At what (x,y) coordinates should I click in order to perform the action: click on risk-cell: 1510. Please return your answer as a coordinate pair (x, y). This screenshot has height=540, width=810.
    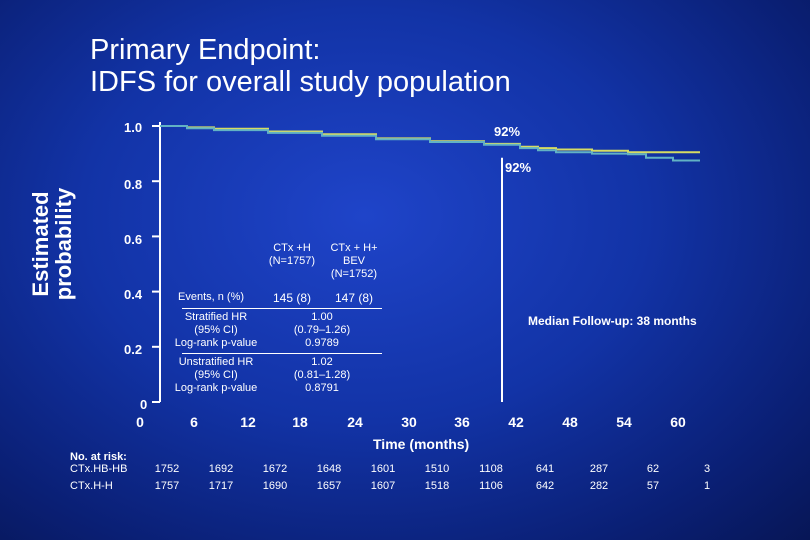
    Looking at the image, I should click on (437, 469).